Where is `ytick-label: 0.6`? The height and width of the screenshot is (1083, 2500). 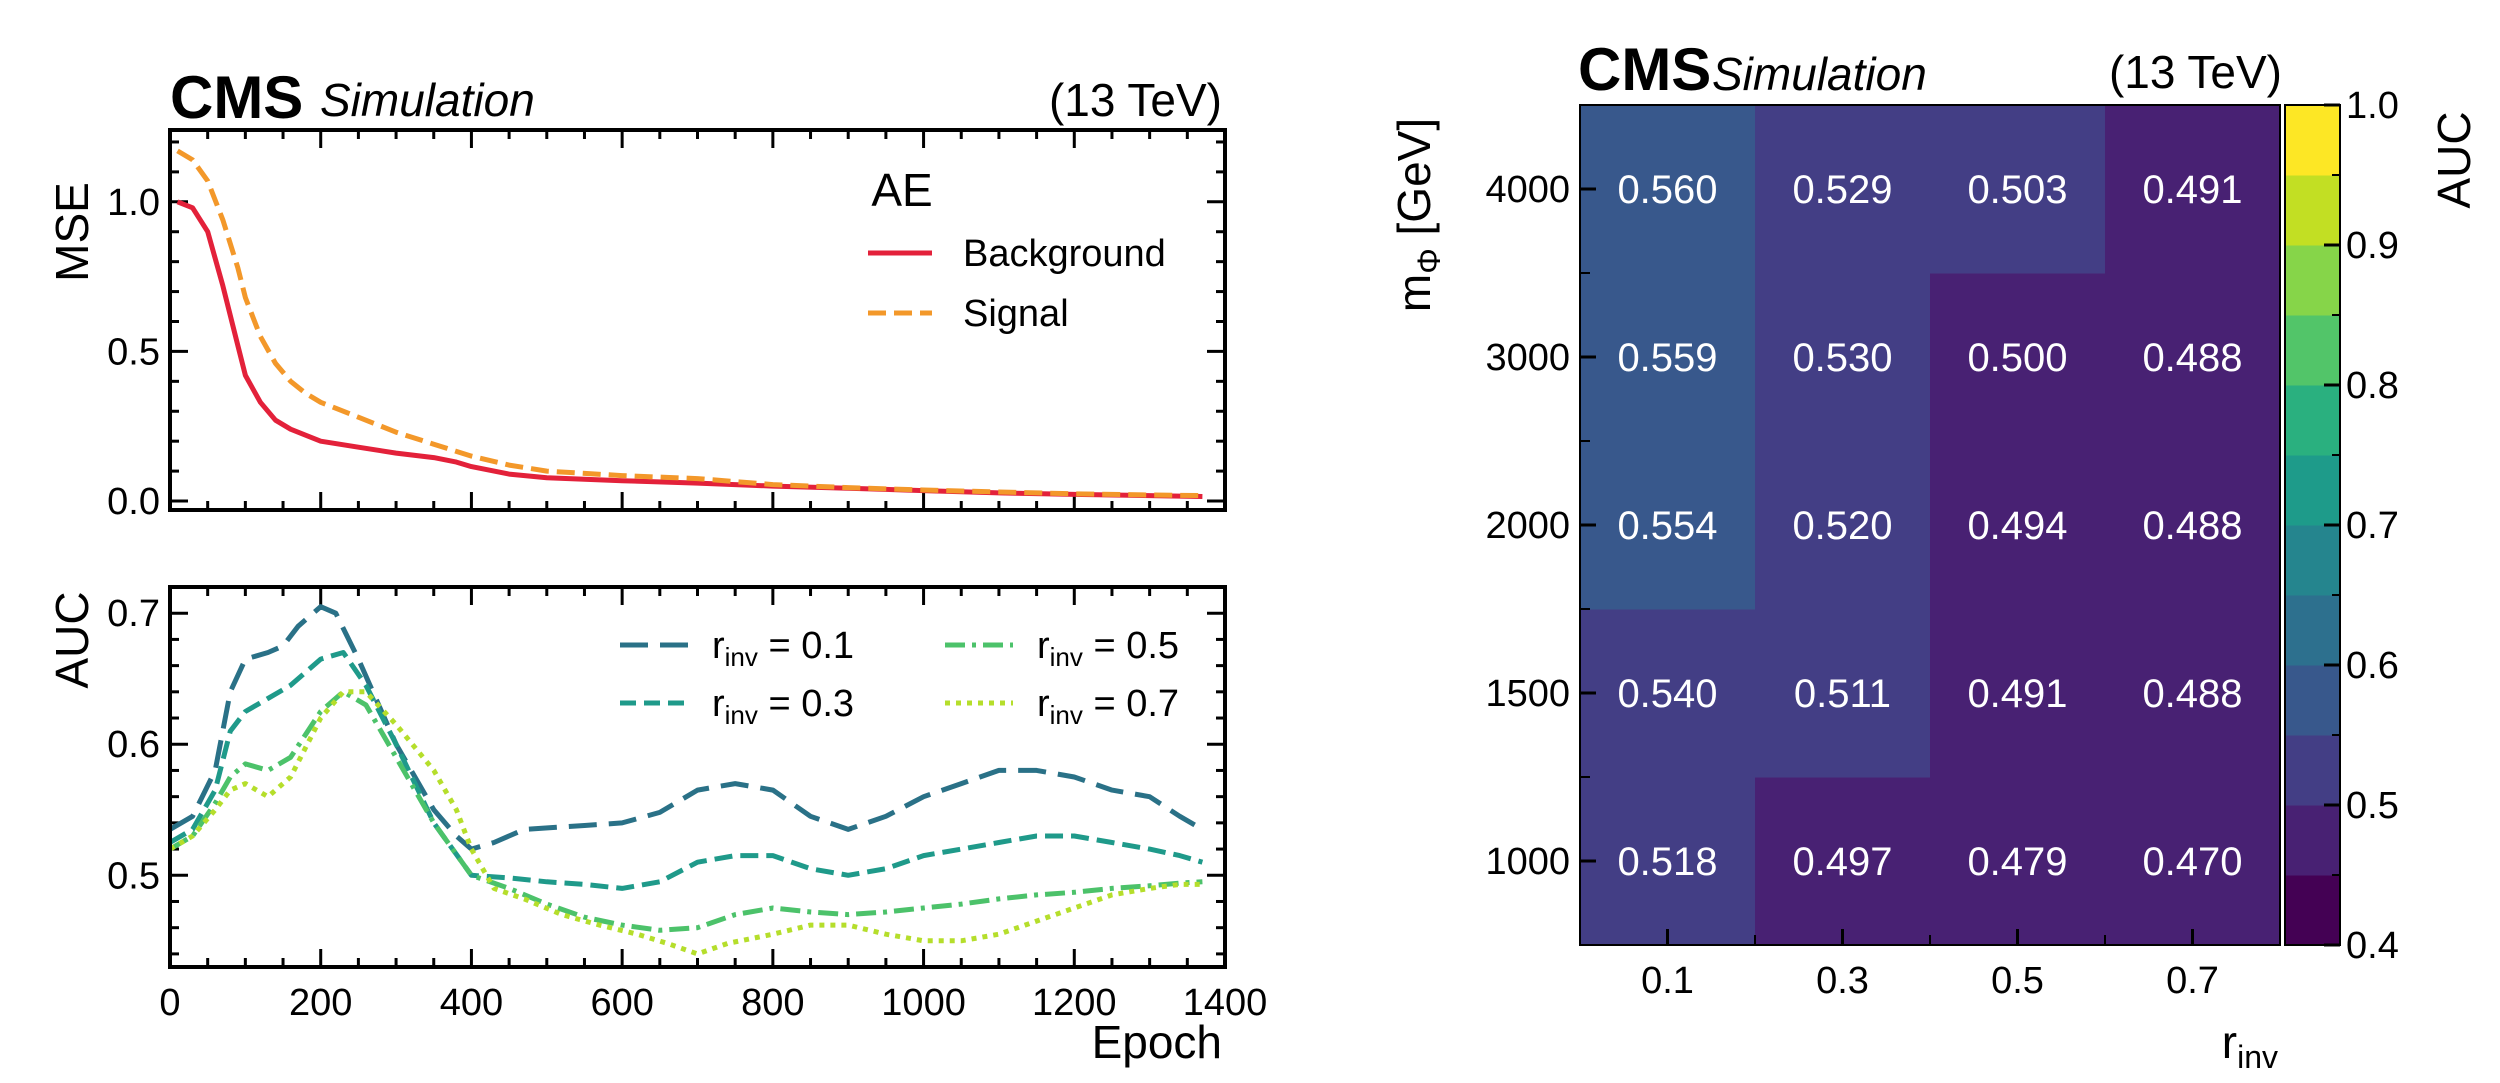
ytick-label: 0.6 is located at coordinates (133, 745).